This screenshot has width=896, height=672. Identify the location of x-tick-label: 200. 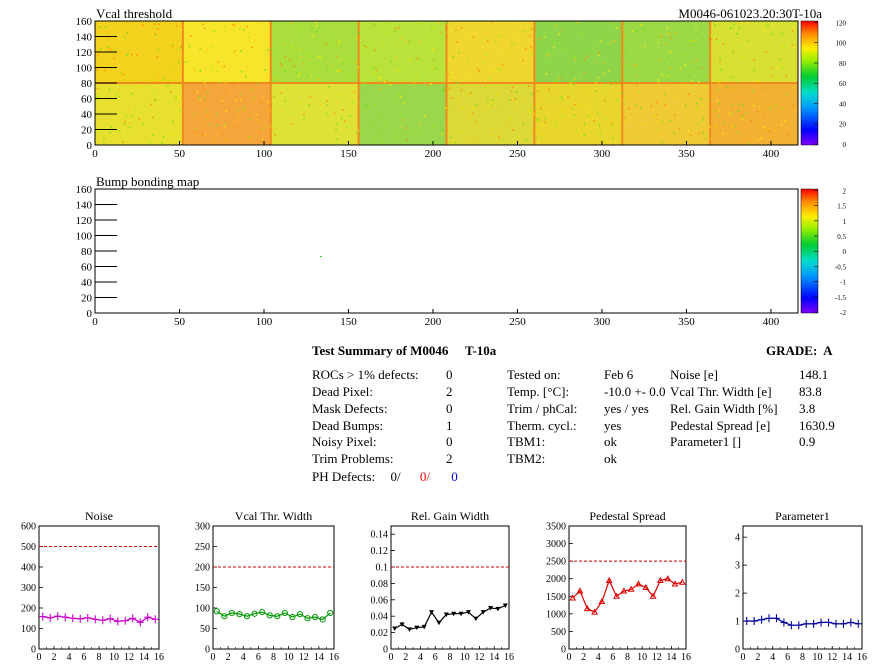
(433, 154).